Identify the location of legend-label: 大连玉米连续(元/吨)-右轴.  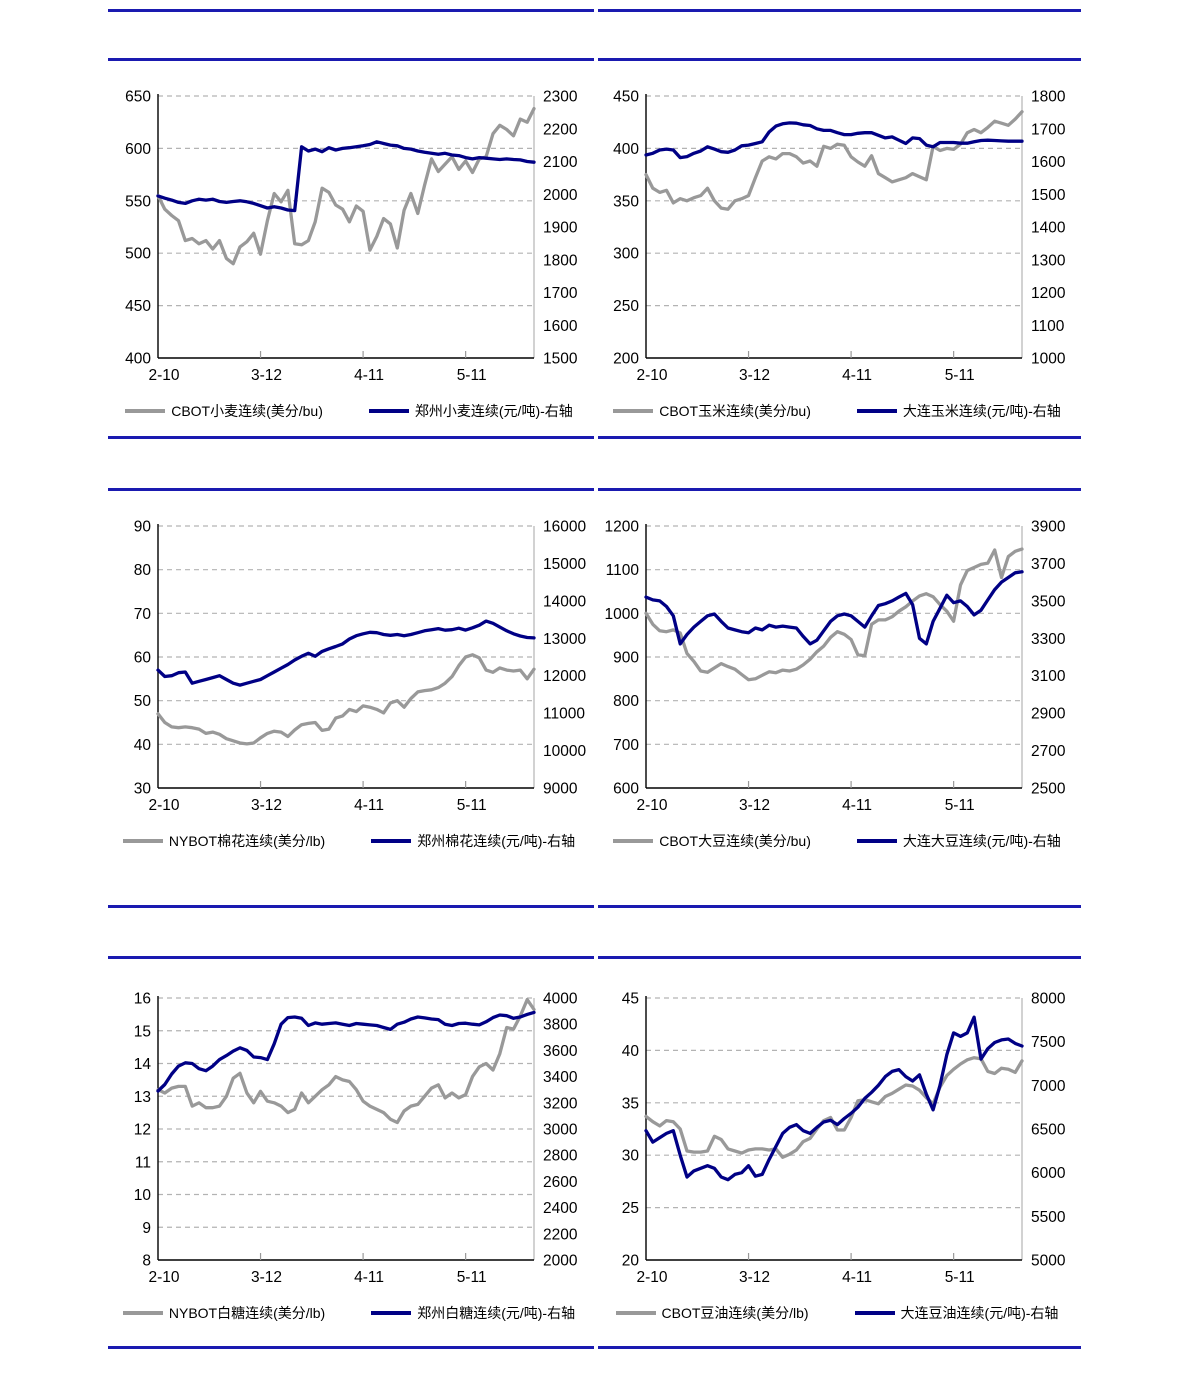
(981, 411).